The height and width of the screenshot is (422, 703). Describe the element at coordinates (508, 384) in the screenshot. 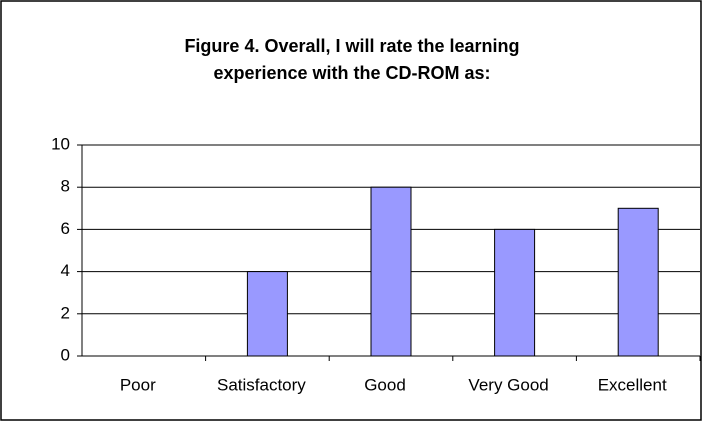

I see `x-tick-label: Very Good` at that location.